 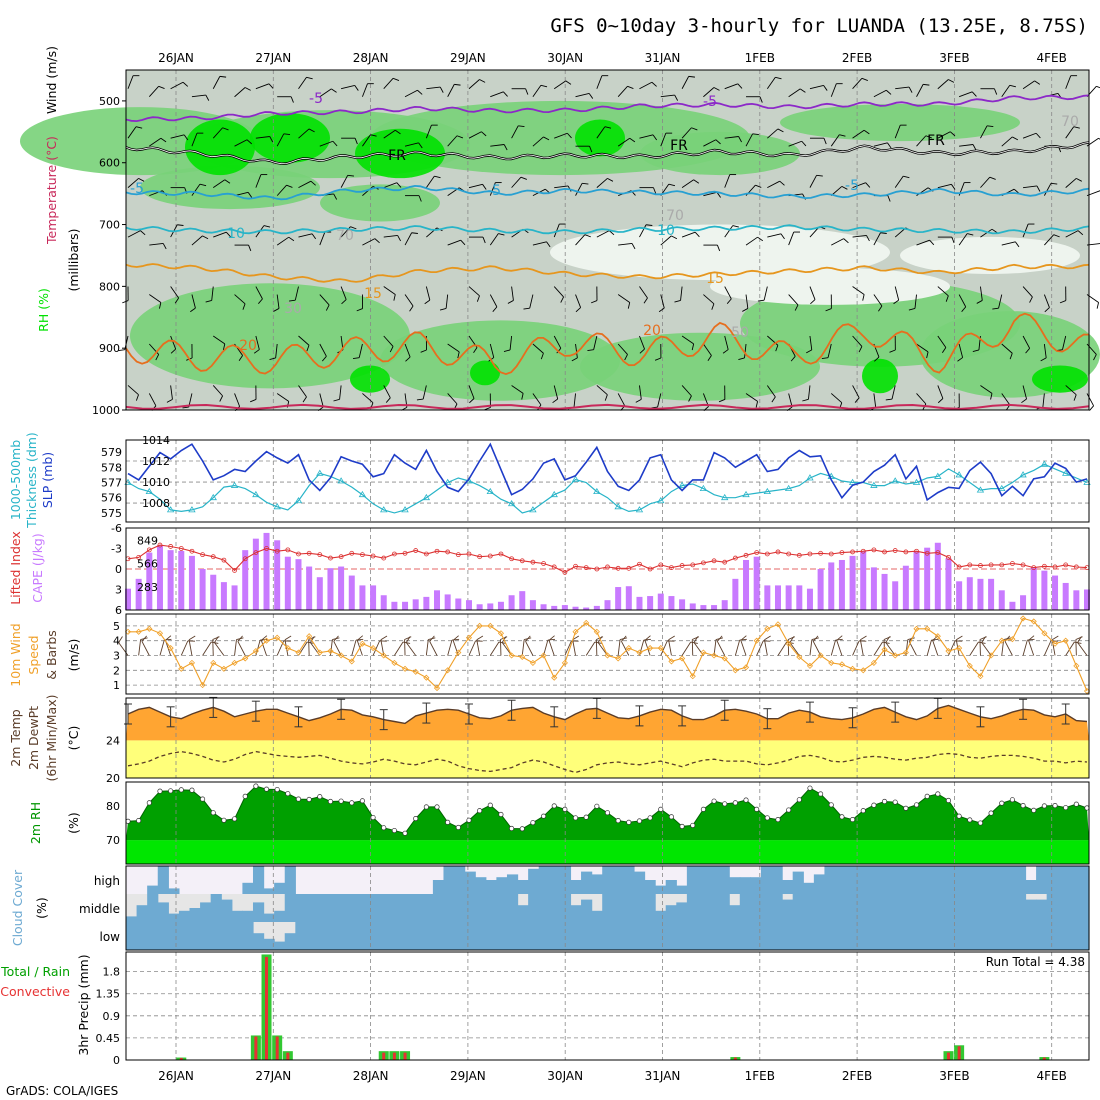 I want to click on cloud-level-label: high, so click(x=107, y=881).